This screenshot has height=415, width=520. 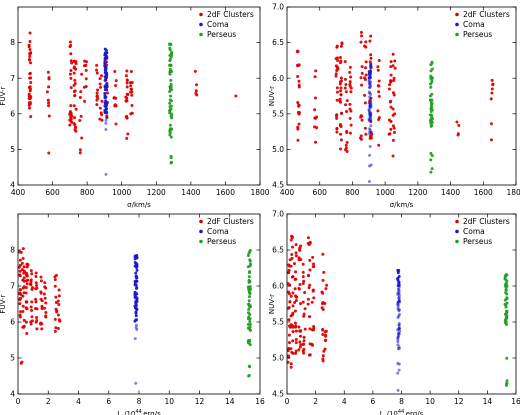 What do you see at coordinates (415, 412) in the screenshot?
I see `x-axis-label-unit: erg/s` at bounding box center [415, 412].